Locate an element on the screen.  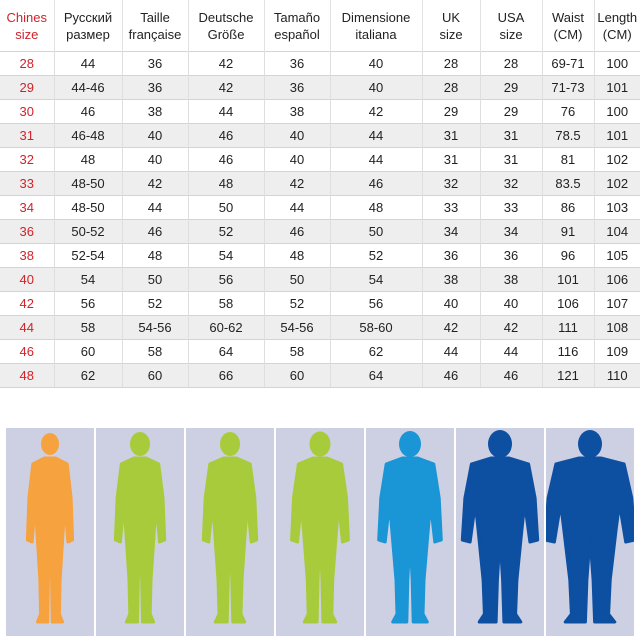
length-cm-cell: 104 is located at coordinates (617, 231).